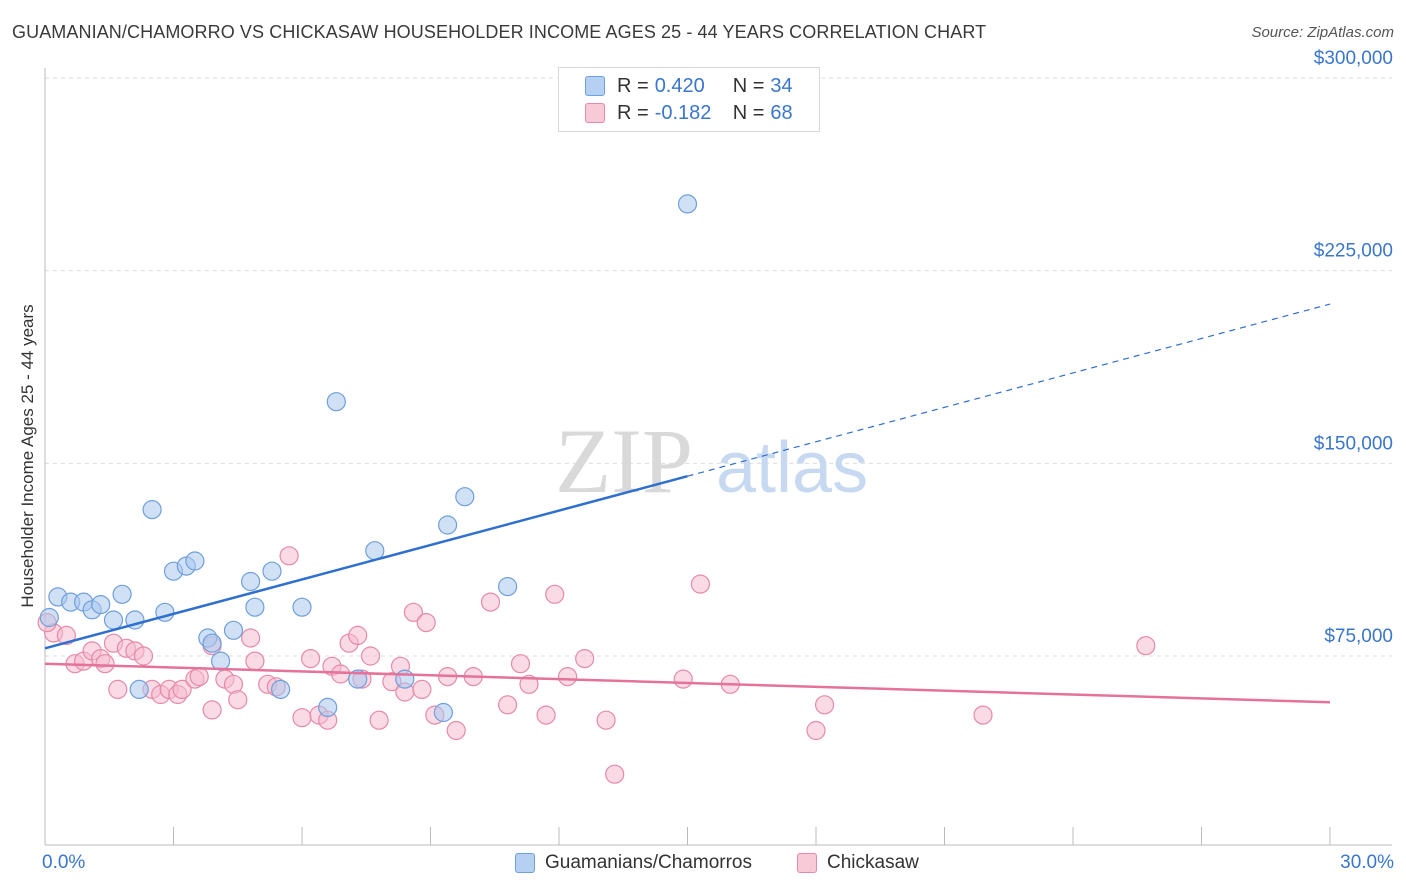 The height and width of the screenshot is (892, 1406). I want to click on y-axis-label: Householder Income Ages 25 - 44 years, so click(27, 456).